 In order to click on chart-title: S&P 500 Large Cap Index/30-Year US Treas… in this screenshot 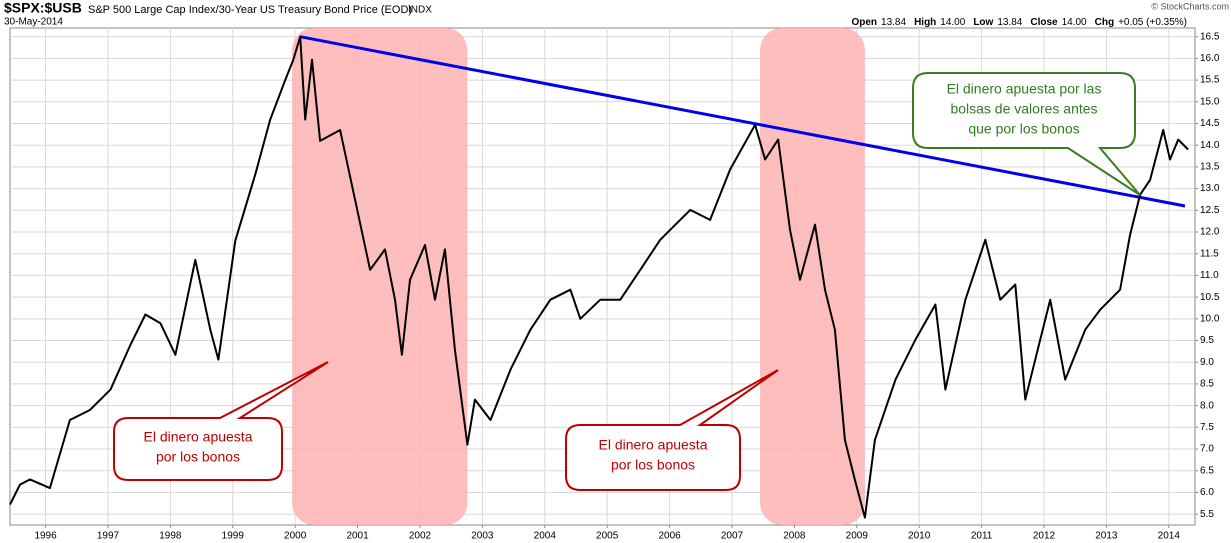, I will do `click(250, 10)`.